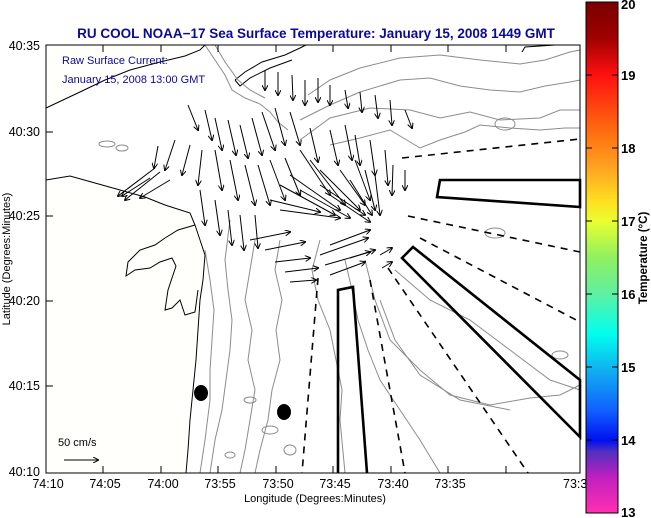 This screenshot has width=651, height=518. What do you see at coordinates (315, 499) in the screenshot?
I see `x-axis-label: Longitude (Degrees:Minutes)` at bounding box center [315, 499].